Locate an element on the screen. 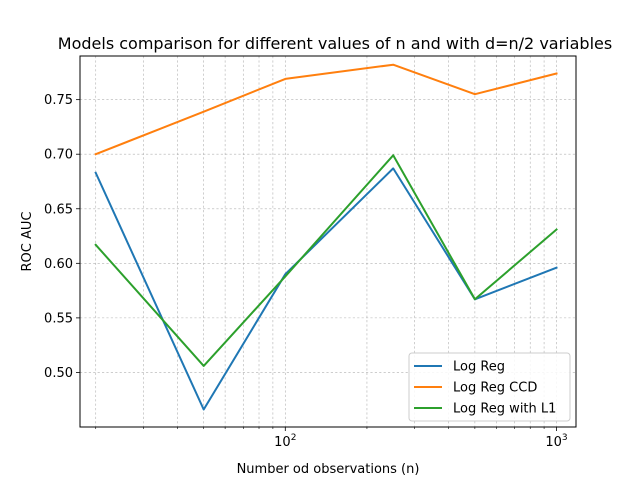  legend-label: Log Reg with L1 is located at coordinates (504, 409).